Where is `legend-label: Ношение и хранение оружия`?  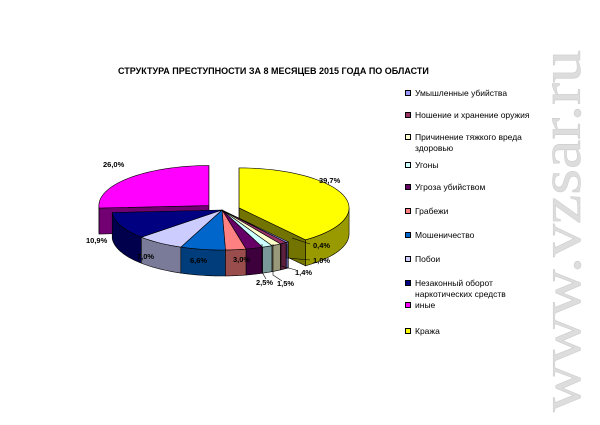 legend-label: Ношение и хранение оружия is located at coordinates (472, 115).